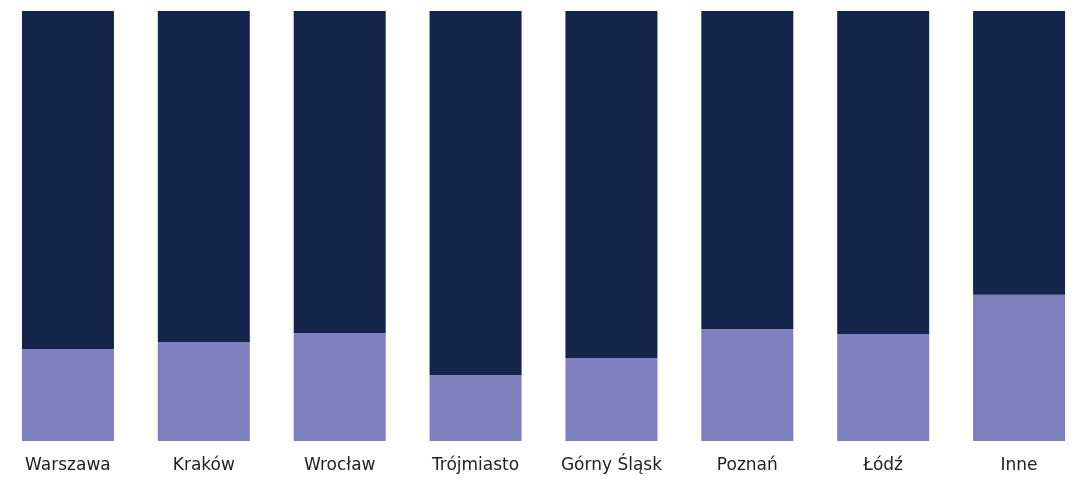 Image resolution: width=1087 pixels, height=480 pixels. I want to click on x-tick-label: Inne, so click(1019, 463).